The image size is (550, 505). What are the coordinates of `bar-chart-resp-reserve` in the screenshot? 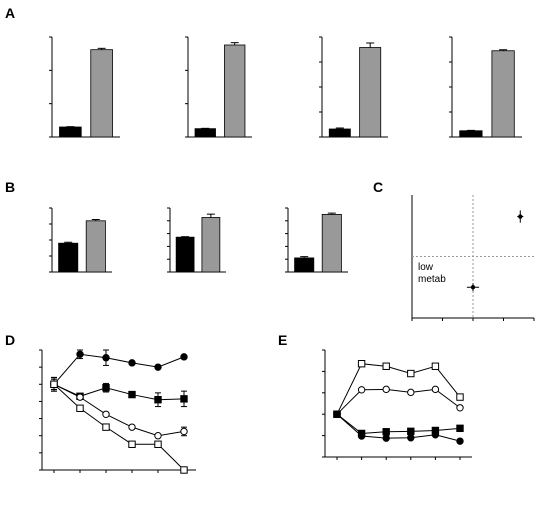 It's located at (353, 87).